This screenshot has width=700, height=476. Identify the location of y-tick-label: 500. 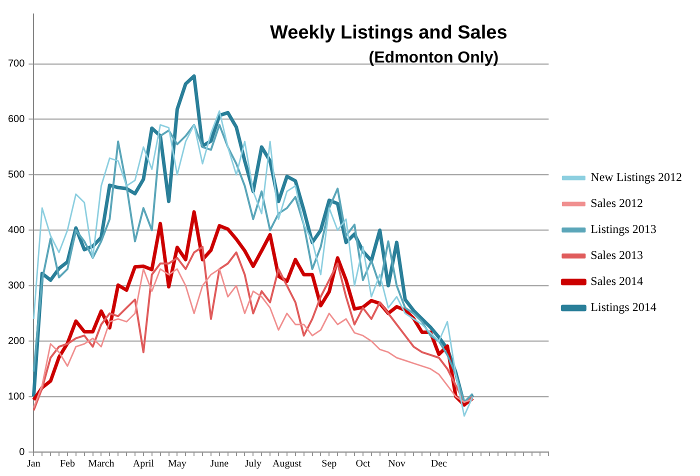
(17, 175).